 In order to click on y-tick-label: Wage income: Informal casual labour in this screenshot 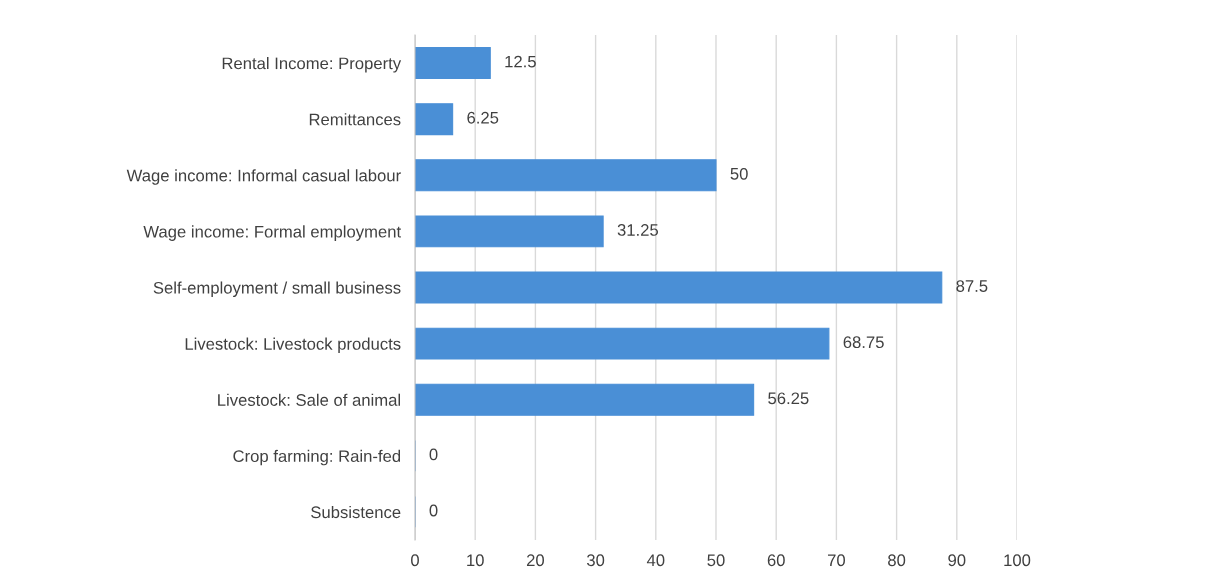, I will do `click(263, 177)`.